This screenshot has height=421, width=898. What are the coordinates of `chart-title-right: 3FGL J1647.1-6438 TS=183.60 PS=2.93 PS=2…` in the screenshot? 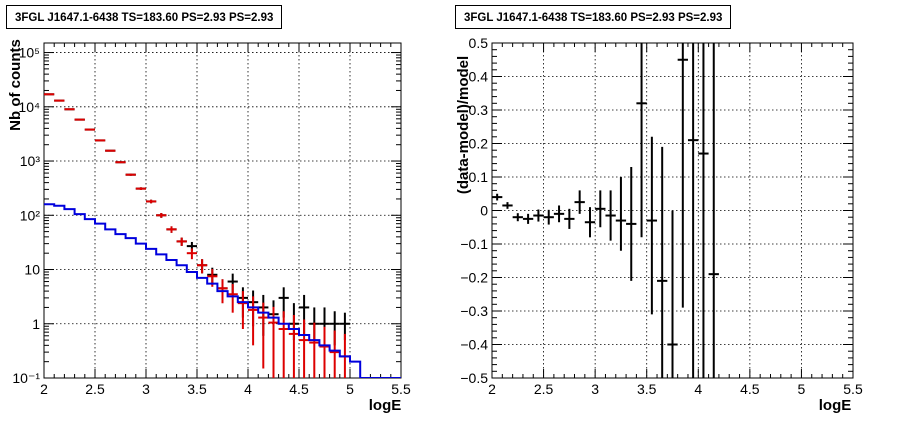 It's located at (593, 17).